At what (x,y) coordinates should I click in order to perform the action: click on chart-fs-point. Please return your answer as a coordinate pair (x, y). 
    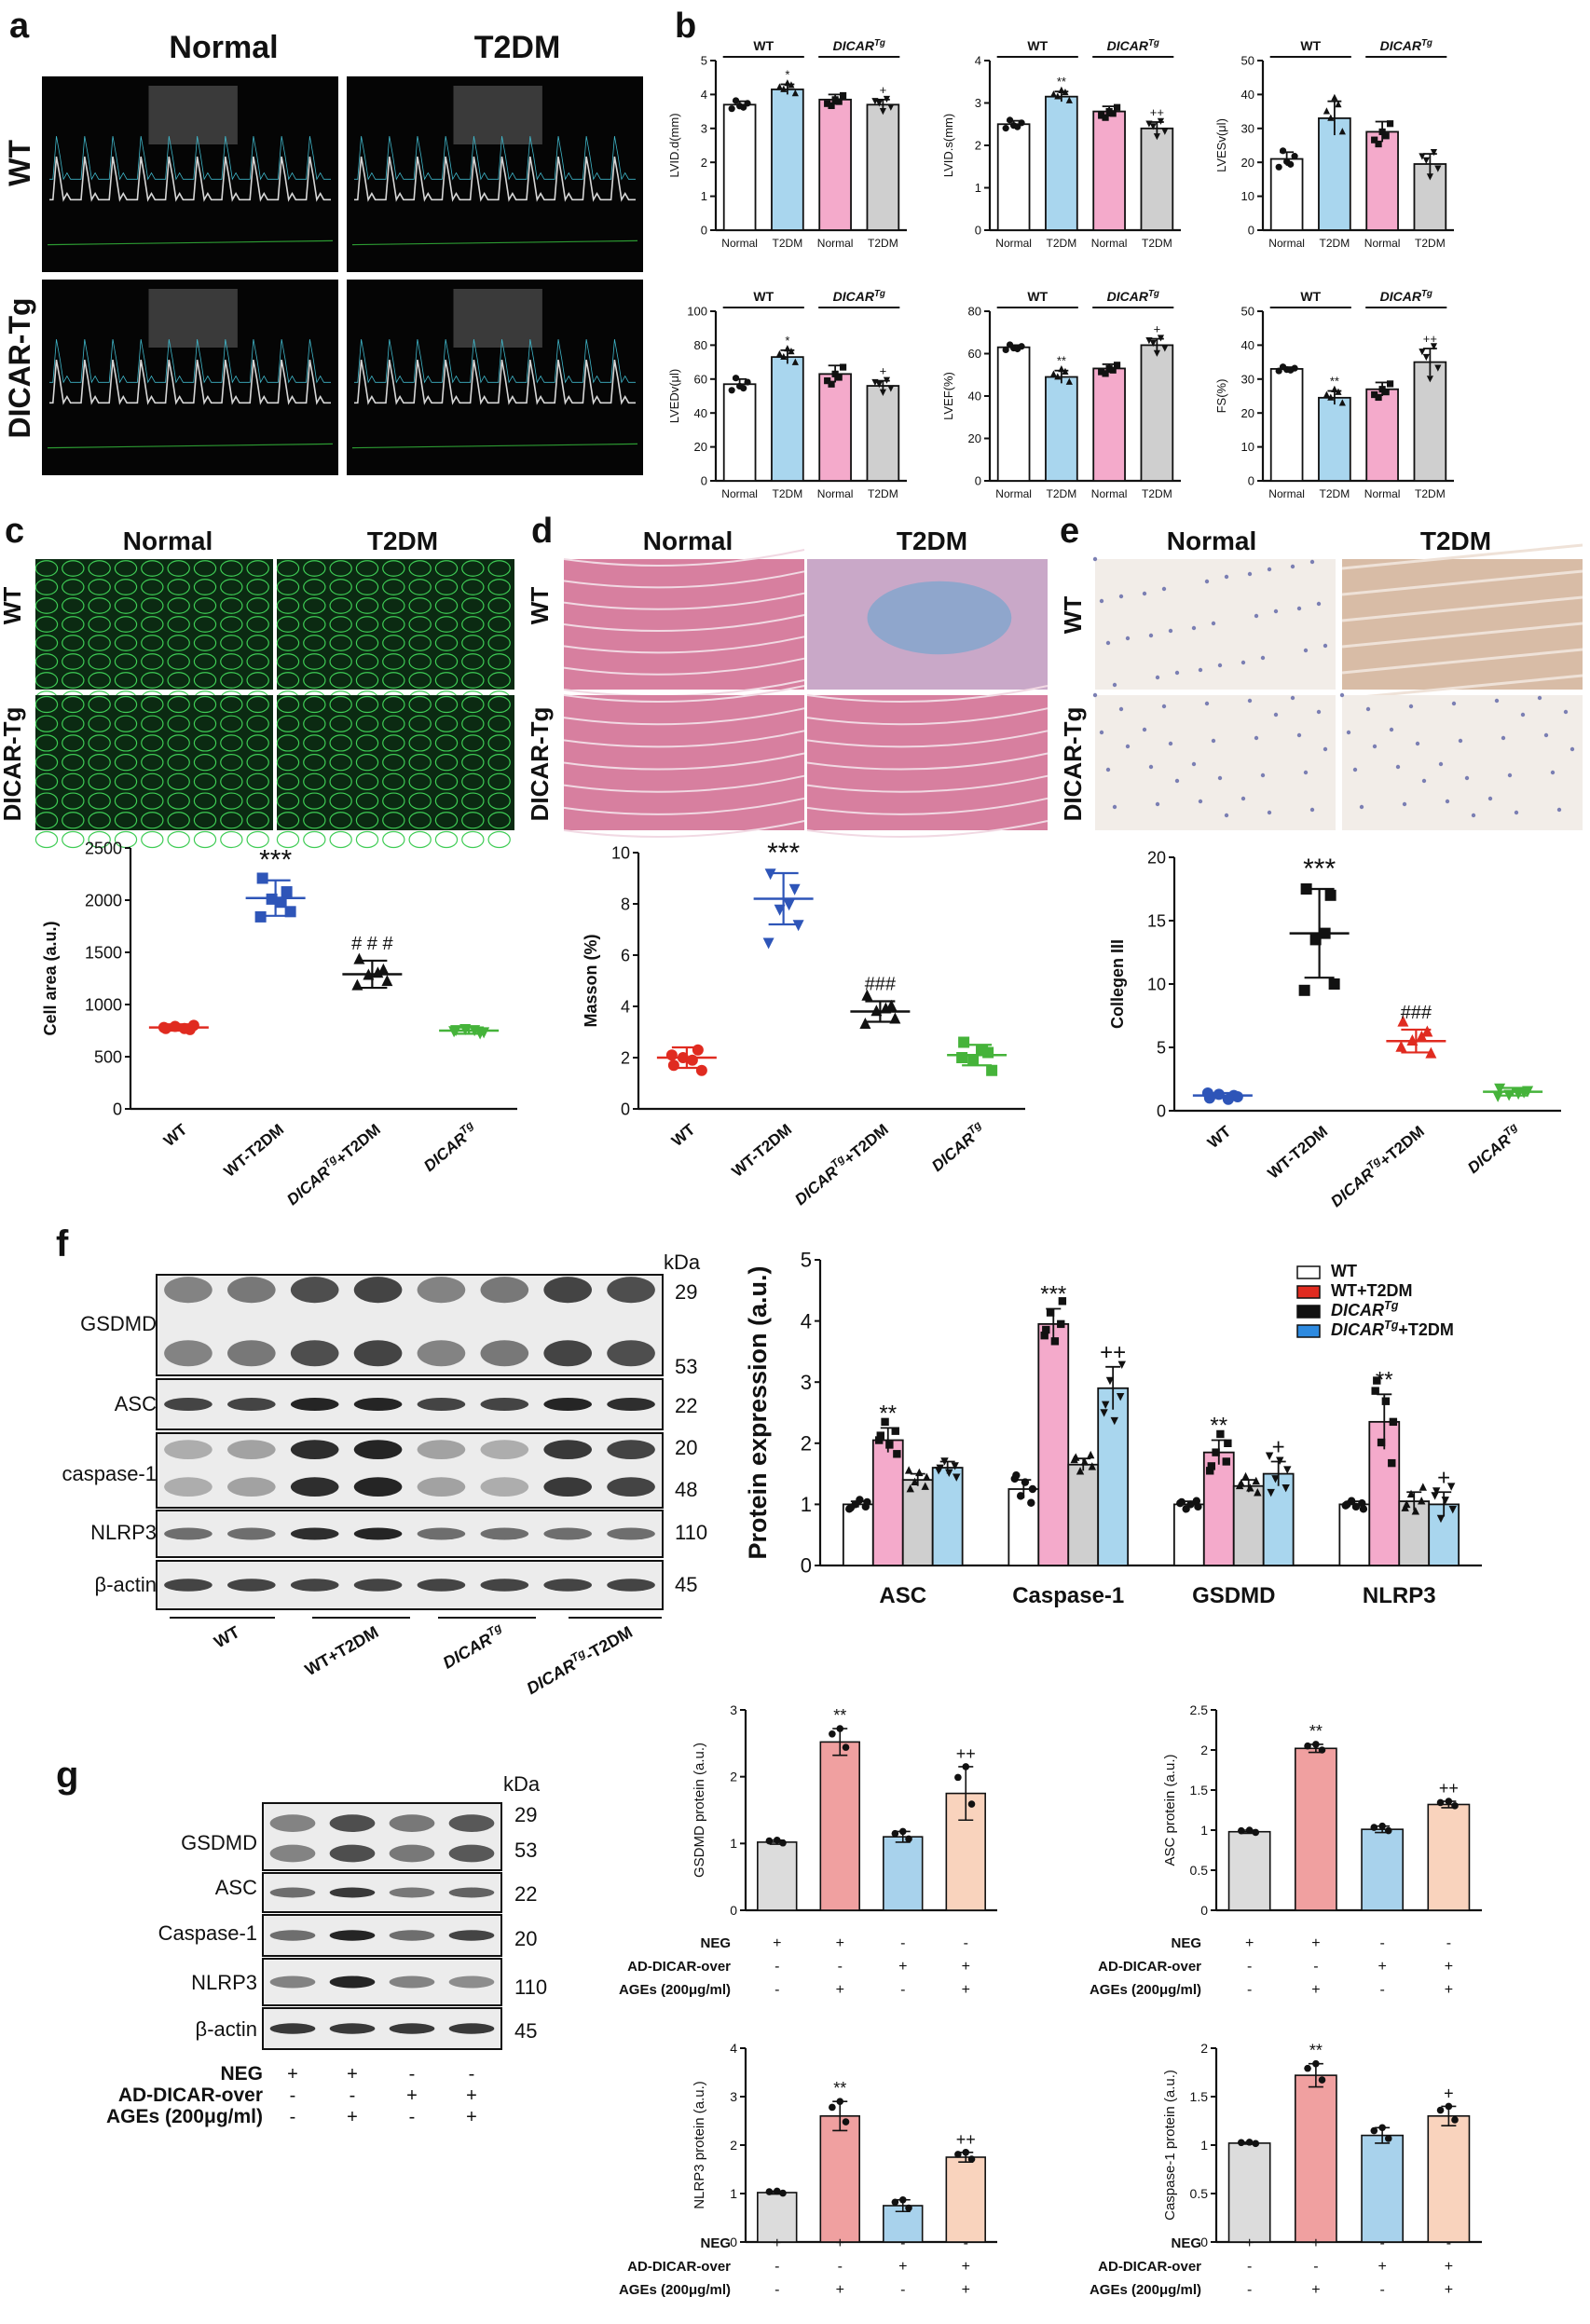
    Looking at the image, I should click on (1331, 397).